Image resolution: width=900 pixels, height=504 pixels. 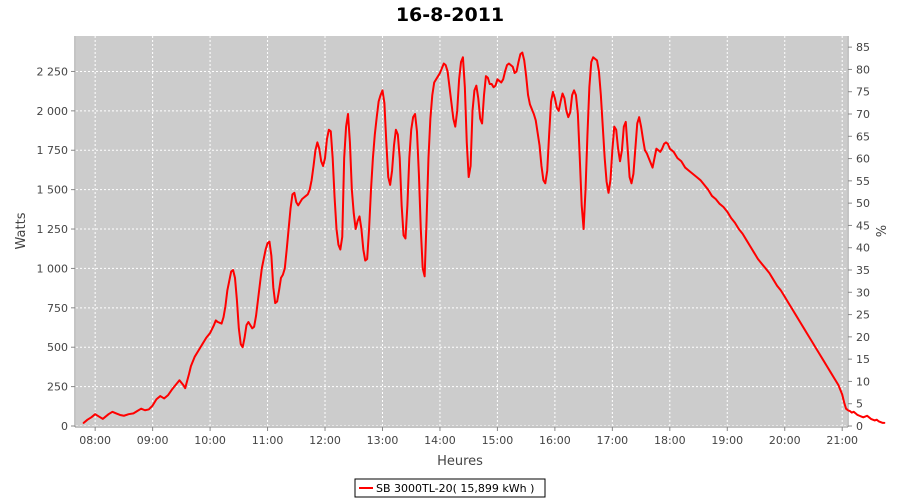 I want to click on y2-tick-label: 35, so click(x=863, y=270).